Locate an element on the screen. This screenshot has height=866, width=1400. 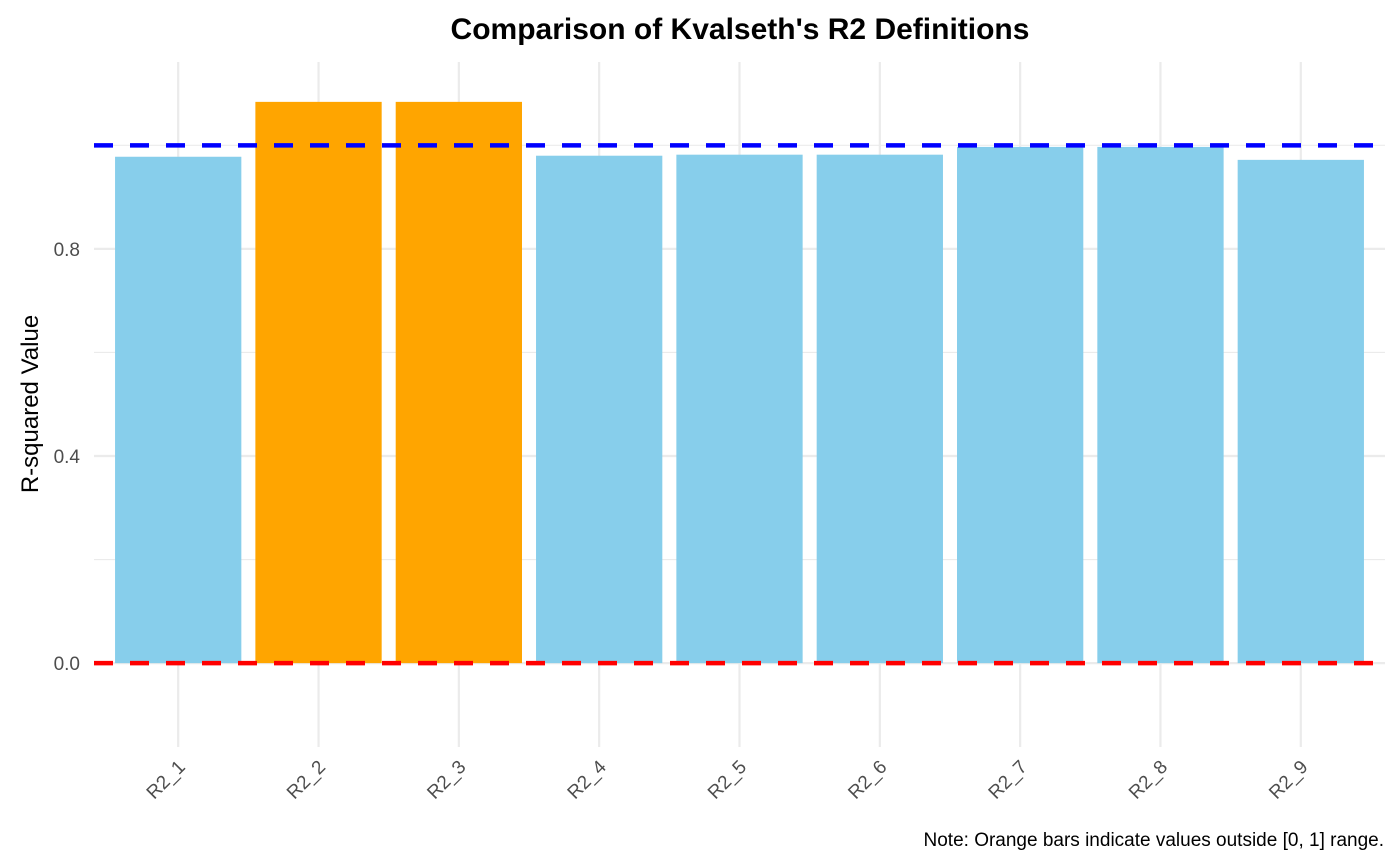
x-tick-label: R2_5 is located at coordinates (727, 780).